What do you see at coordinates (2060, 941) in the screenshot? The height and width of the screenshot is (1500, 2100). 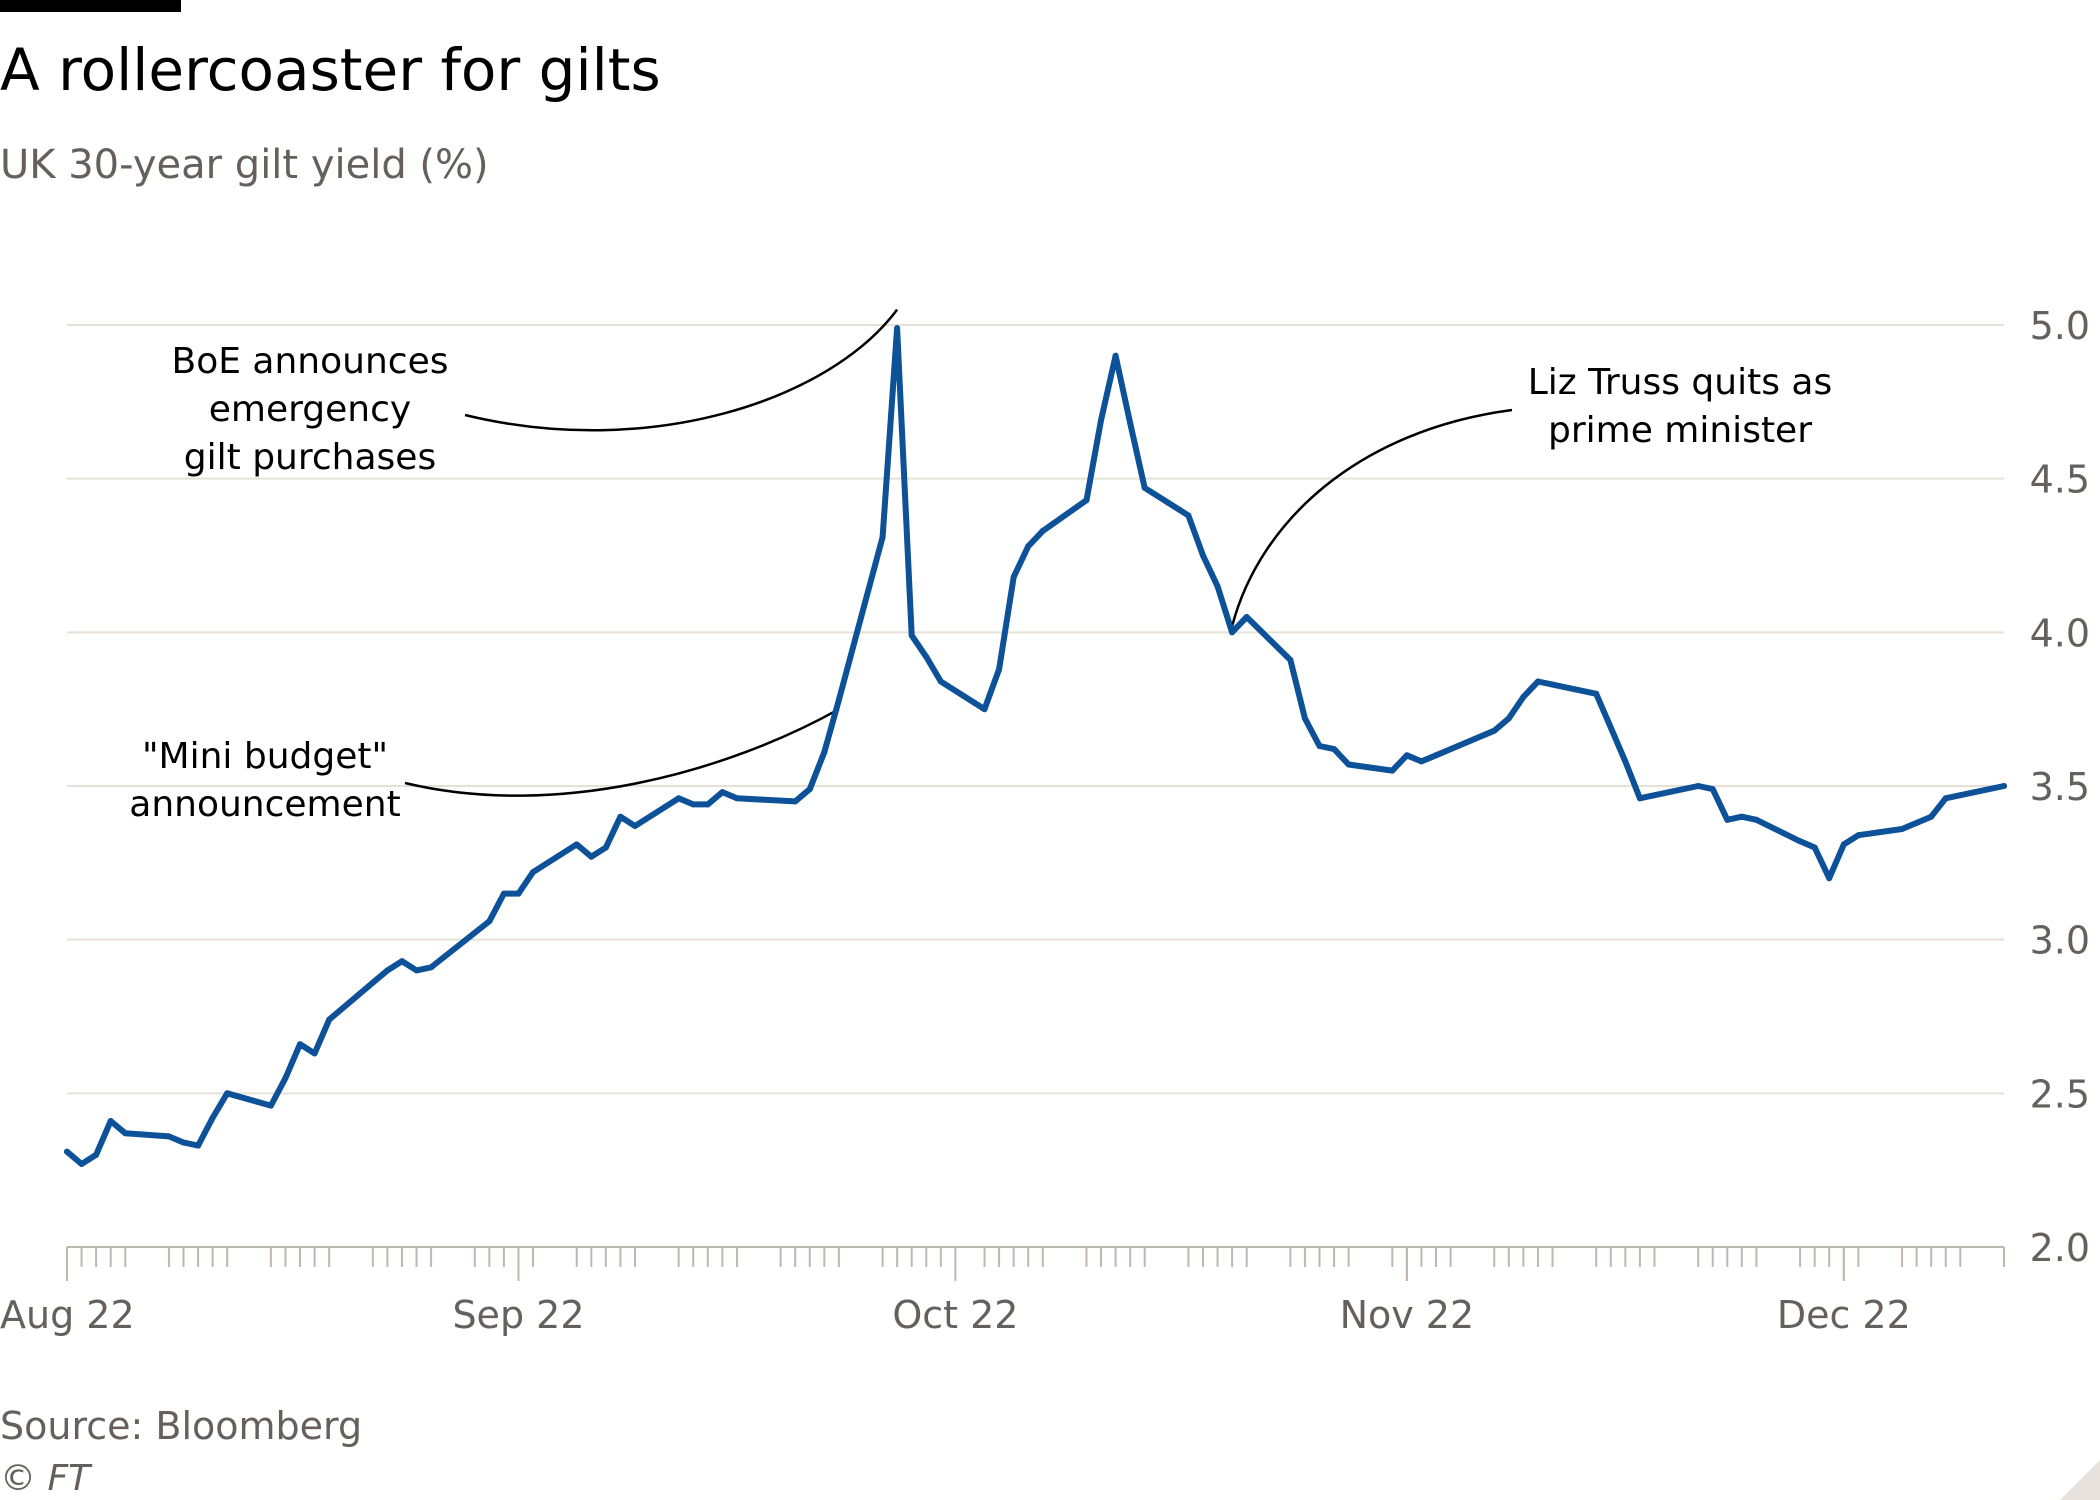 I see `y-tick-label: 3.0` at bounding box center [2060, 941].